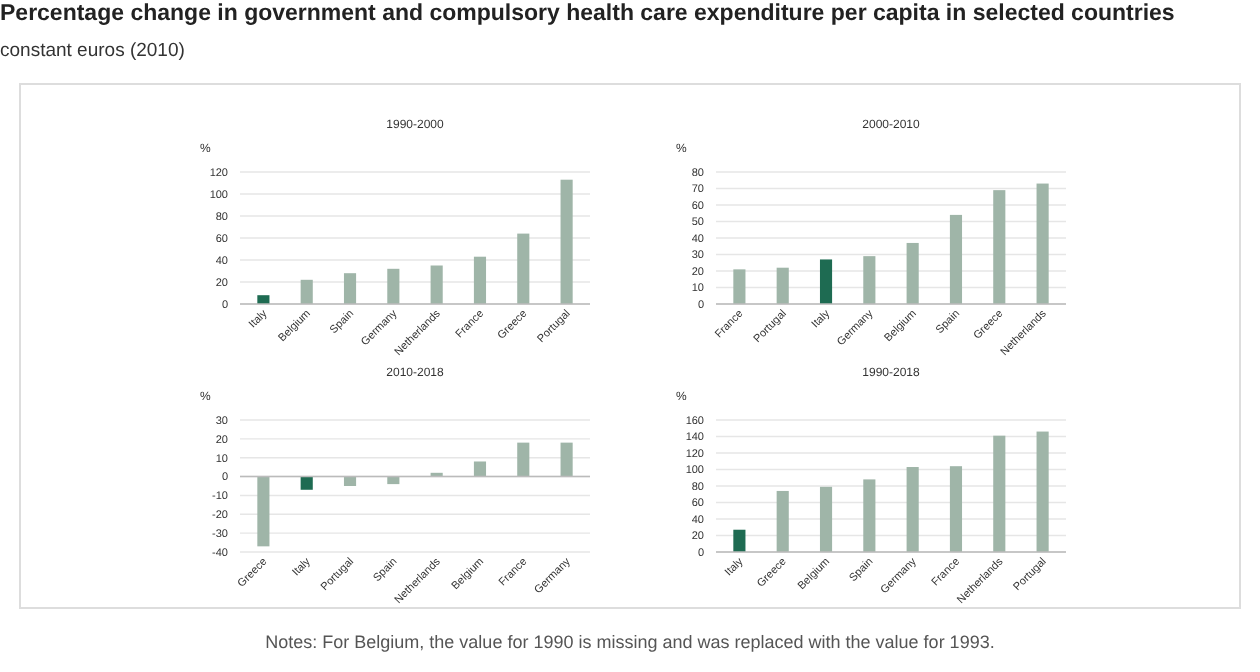 The image size is (1260, 672). I want to click on text: Percentage change in government and compulsory health care expenditure per capita in selected countries, so click(587, 14).